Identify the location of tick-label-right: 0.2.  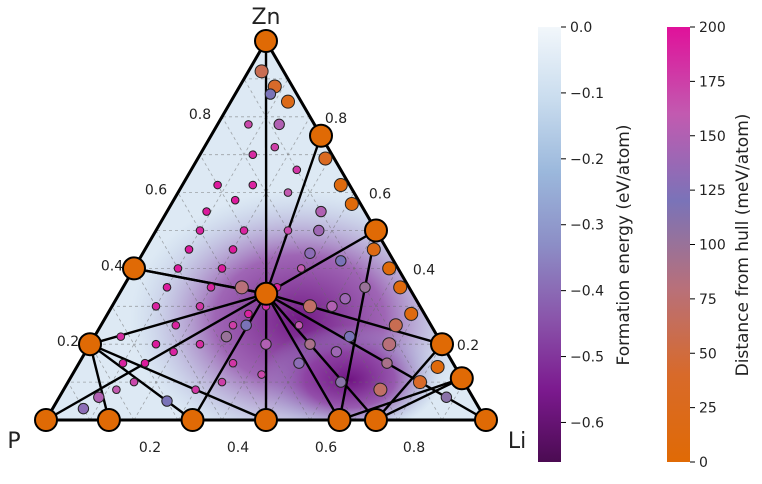
(468, 346).